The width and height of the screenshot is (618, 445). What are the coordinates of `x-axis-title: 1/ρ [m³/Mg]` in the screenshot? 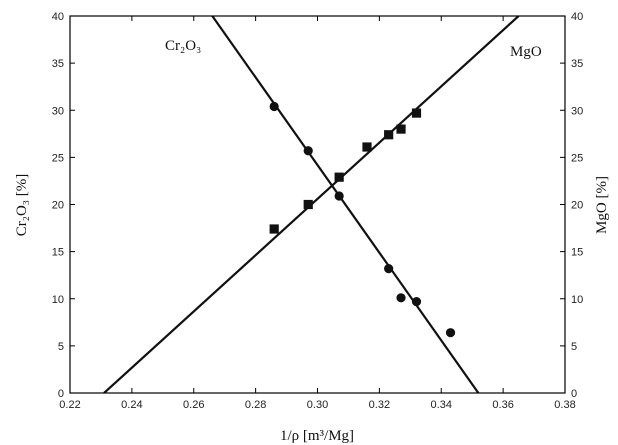 It's located at (317, 436).